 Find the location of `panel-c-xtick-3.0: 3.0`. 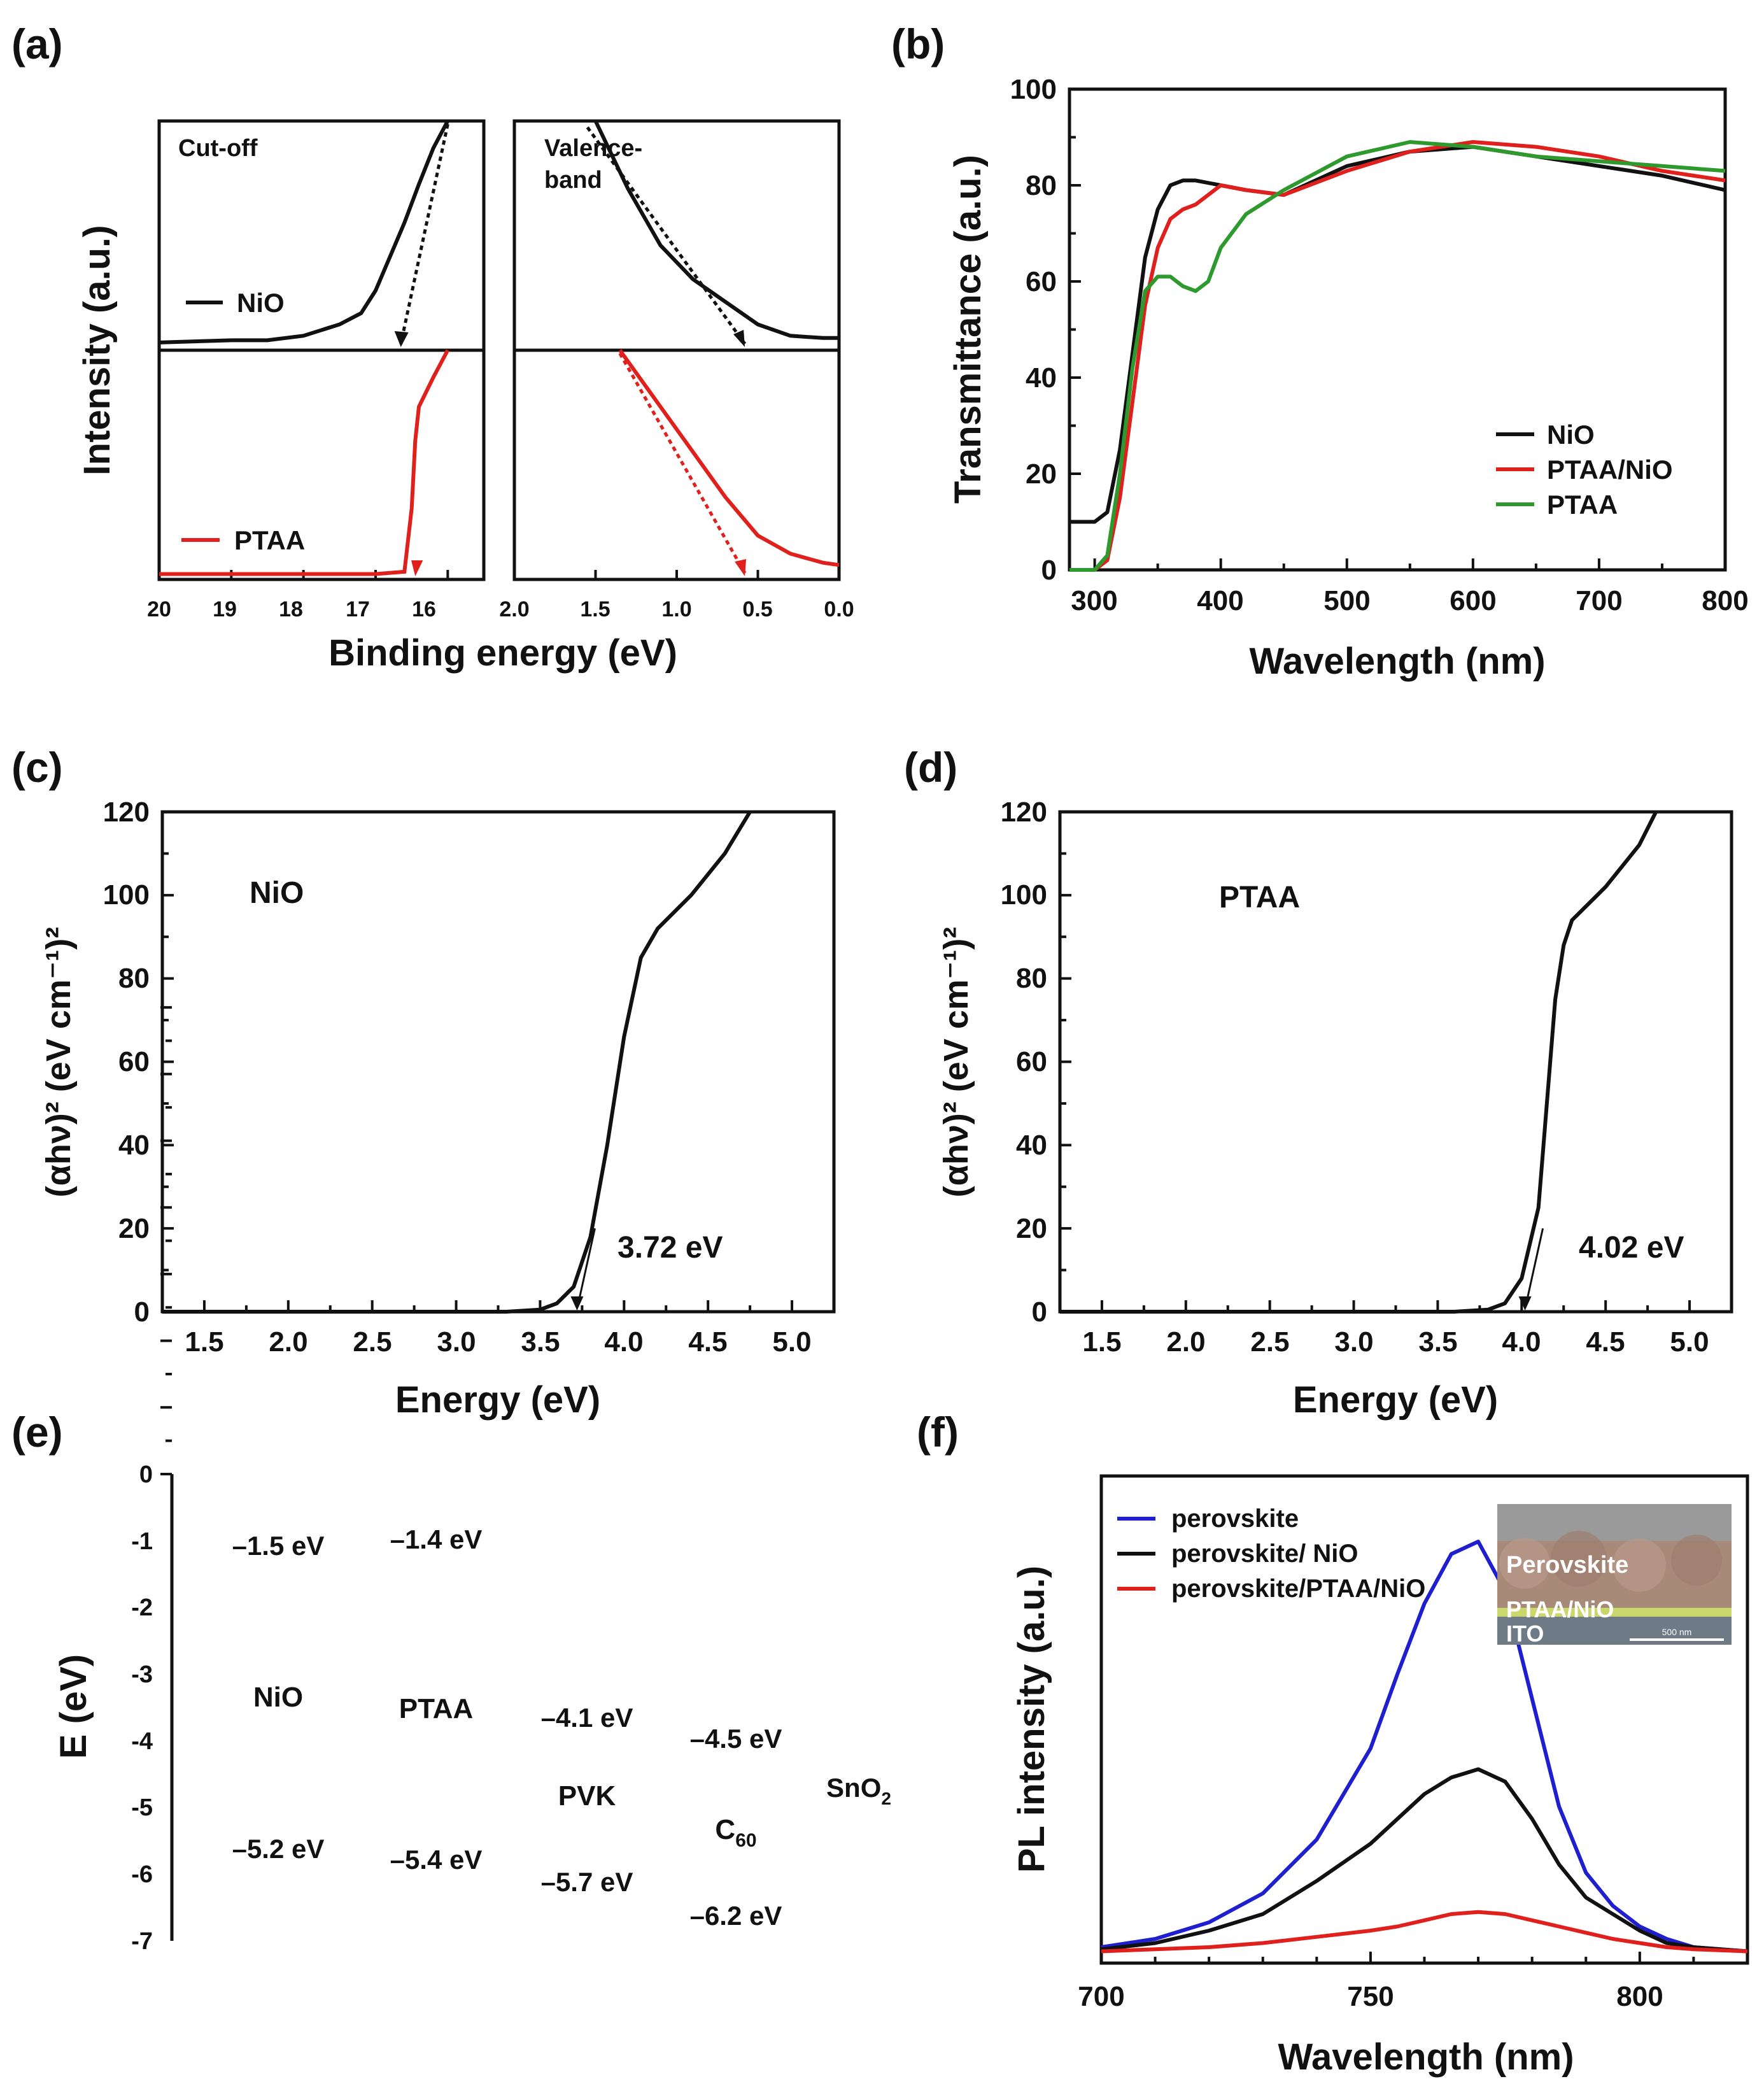

panel-c-xtick-3.0: 3.0 is located at coordinates (457, 1342).